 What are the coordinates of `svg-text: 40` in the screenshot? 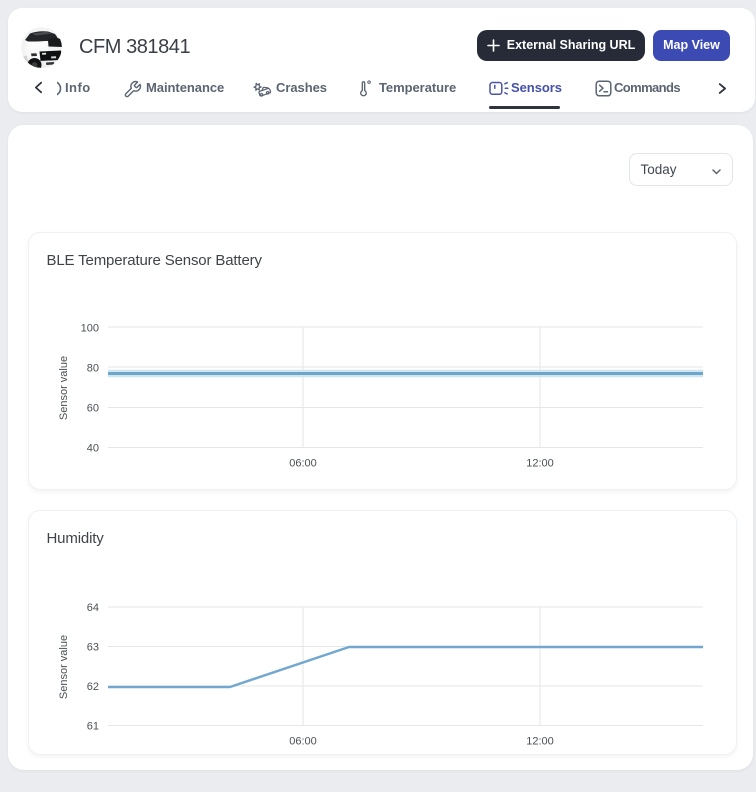 It's located at (93, 449).